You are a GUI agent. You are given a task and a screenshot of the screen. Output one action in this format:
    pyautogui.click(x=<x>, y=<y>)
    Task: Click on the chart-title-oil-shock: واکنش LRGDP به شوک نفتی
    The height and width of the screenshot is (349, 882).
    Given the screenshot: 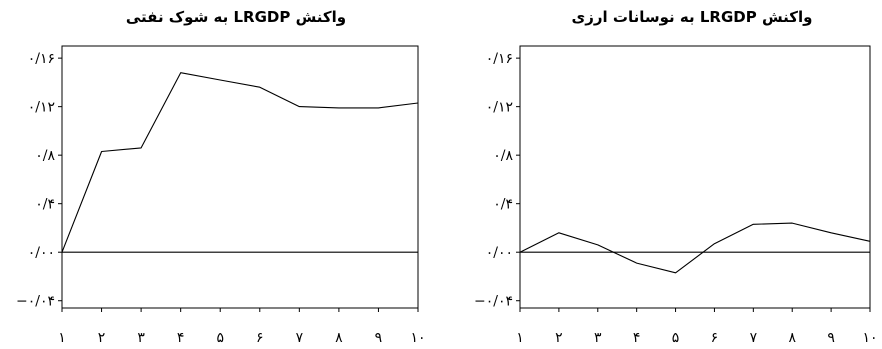 What is the action you would take?
    pyautogui.click(x=236, y=17)
    